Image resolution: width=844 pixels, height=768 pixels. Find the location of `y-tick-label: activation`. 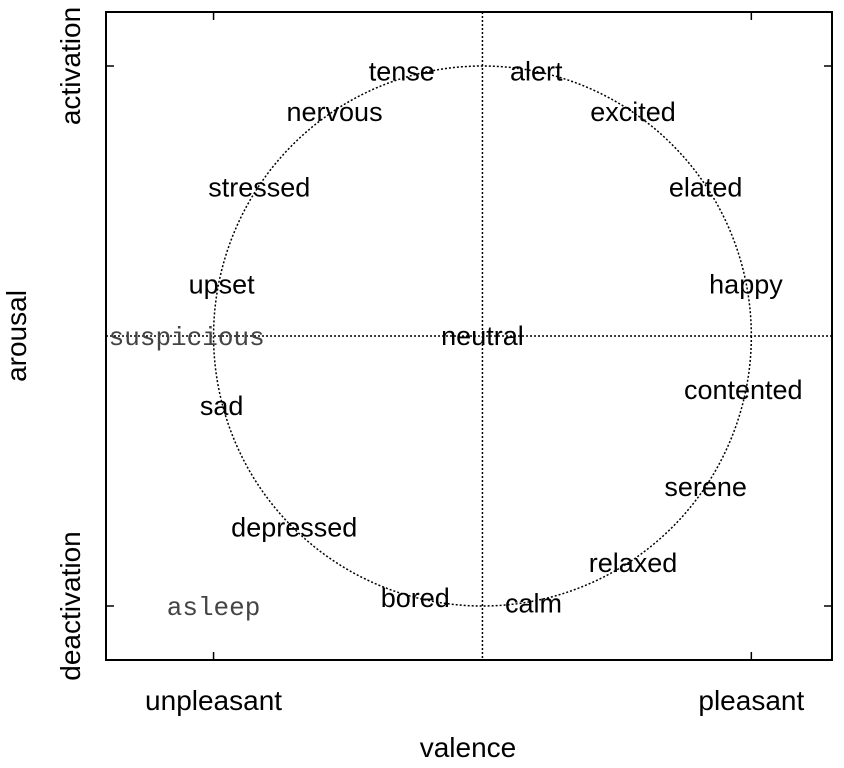

y-tick-label: activation is located at coordinates (70, 66).